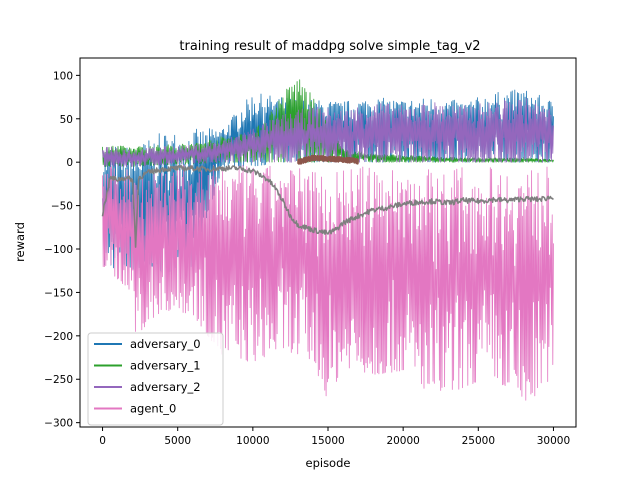  I want to click on y-tick-label: −50, so click(62, 207).